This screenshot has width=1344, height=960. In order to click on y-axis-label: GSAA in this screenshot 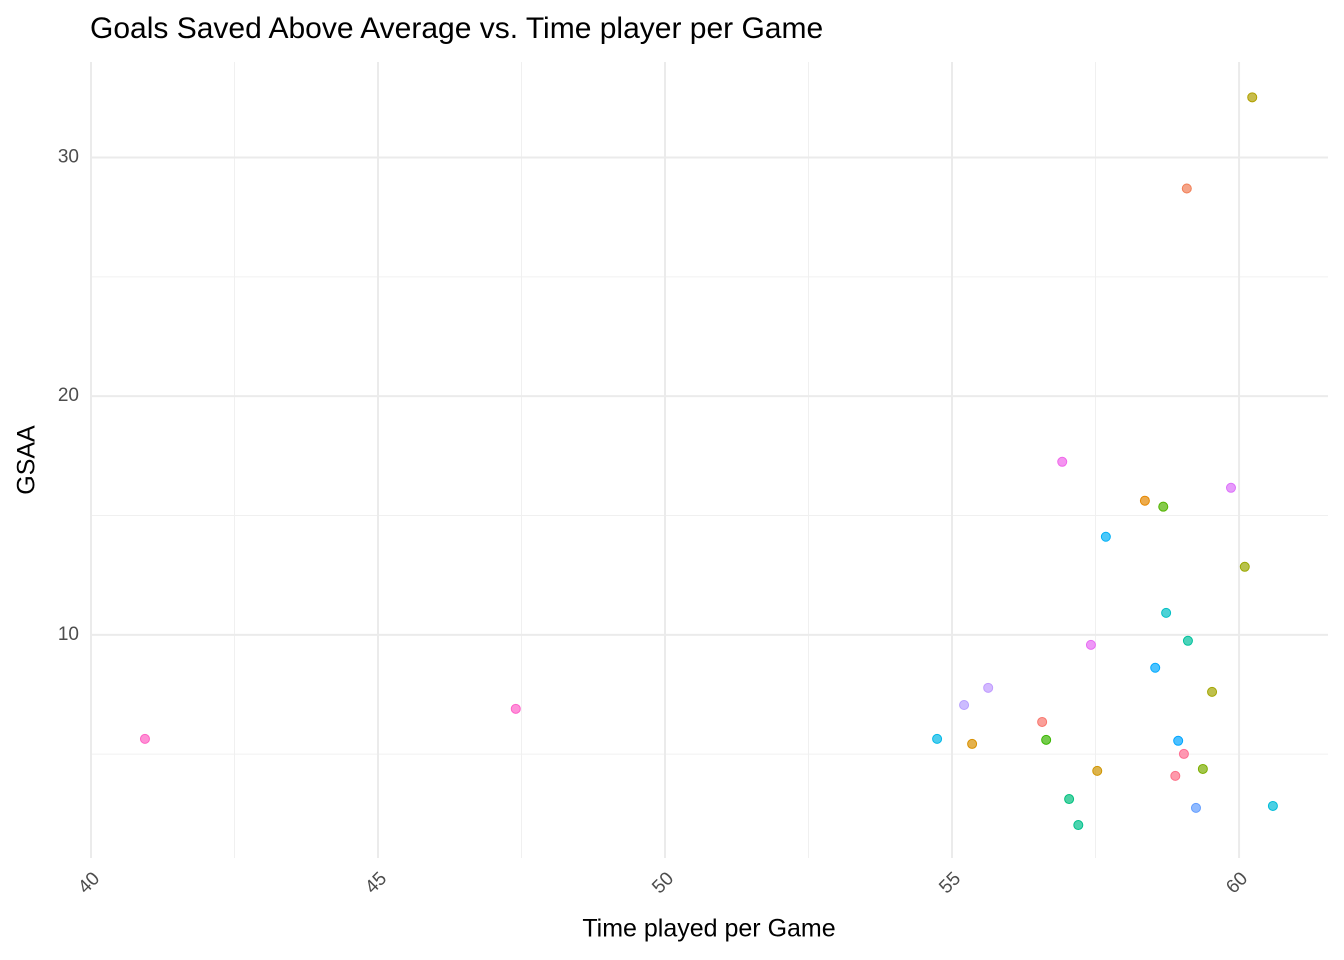, I will do `click(27, 460)`.